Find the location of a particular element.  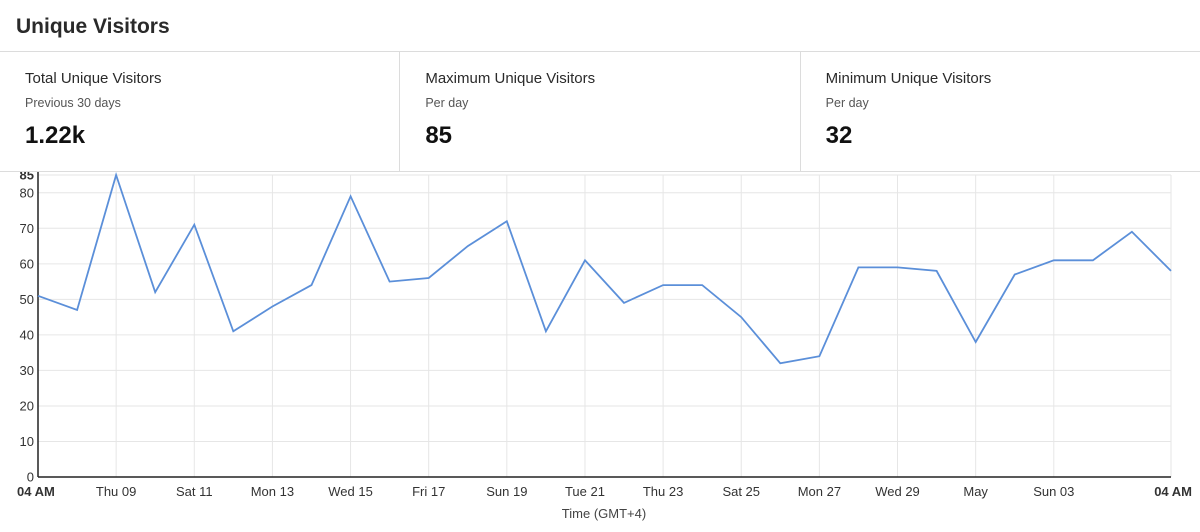

y-tick-label: 70 is located at coordinates (27, 228).